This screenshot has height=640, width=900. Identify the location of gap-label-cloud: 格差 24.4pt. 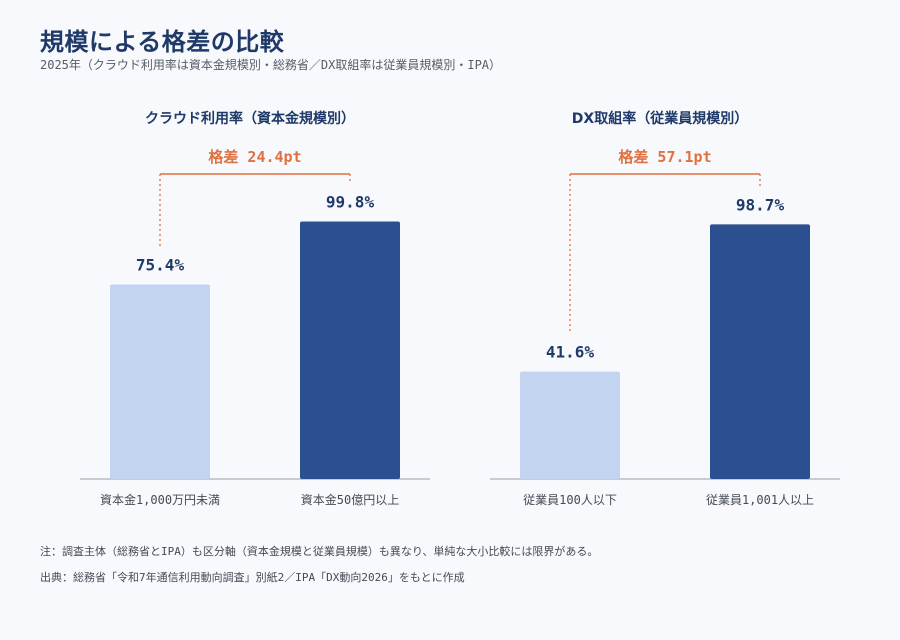
(254, 157).